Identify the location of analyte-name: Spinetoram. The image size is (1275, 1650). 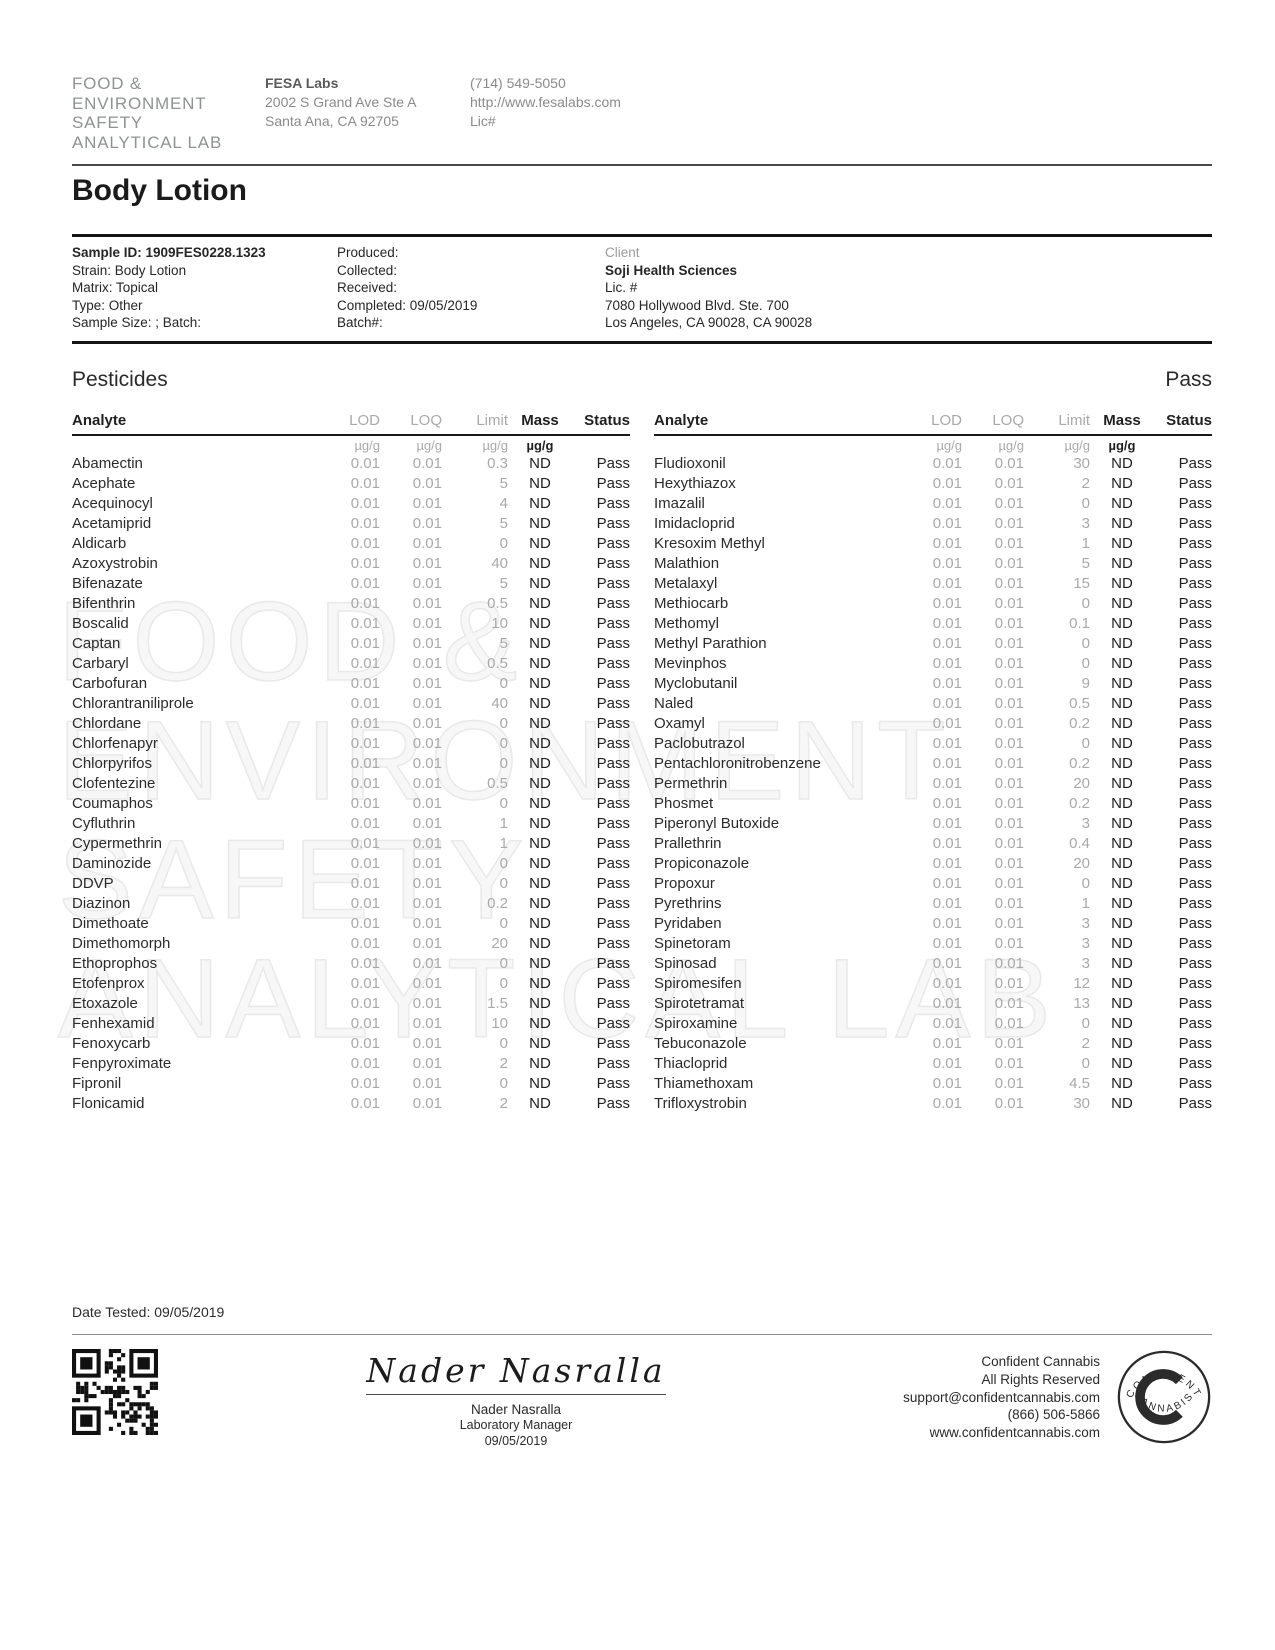
(692, 943).